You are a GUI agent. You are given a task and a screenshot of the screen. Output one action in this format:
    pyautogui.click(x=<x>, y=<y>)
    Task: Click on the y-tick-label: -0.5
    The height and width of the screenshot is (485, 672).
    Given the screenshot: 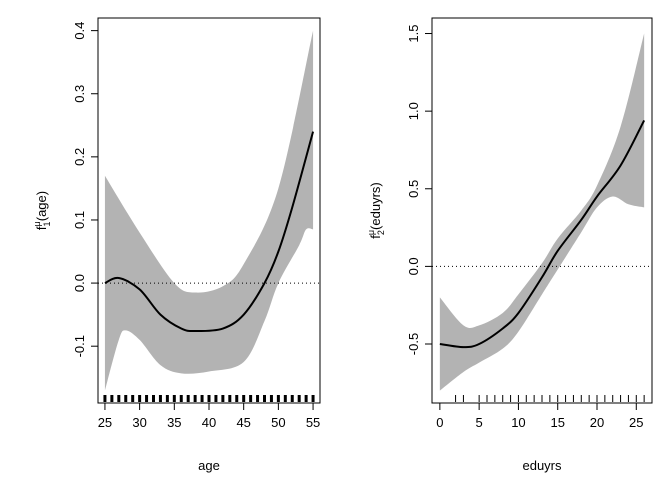 What is the action you would take?
    pyautogui.click(x=413, y=344)
    